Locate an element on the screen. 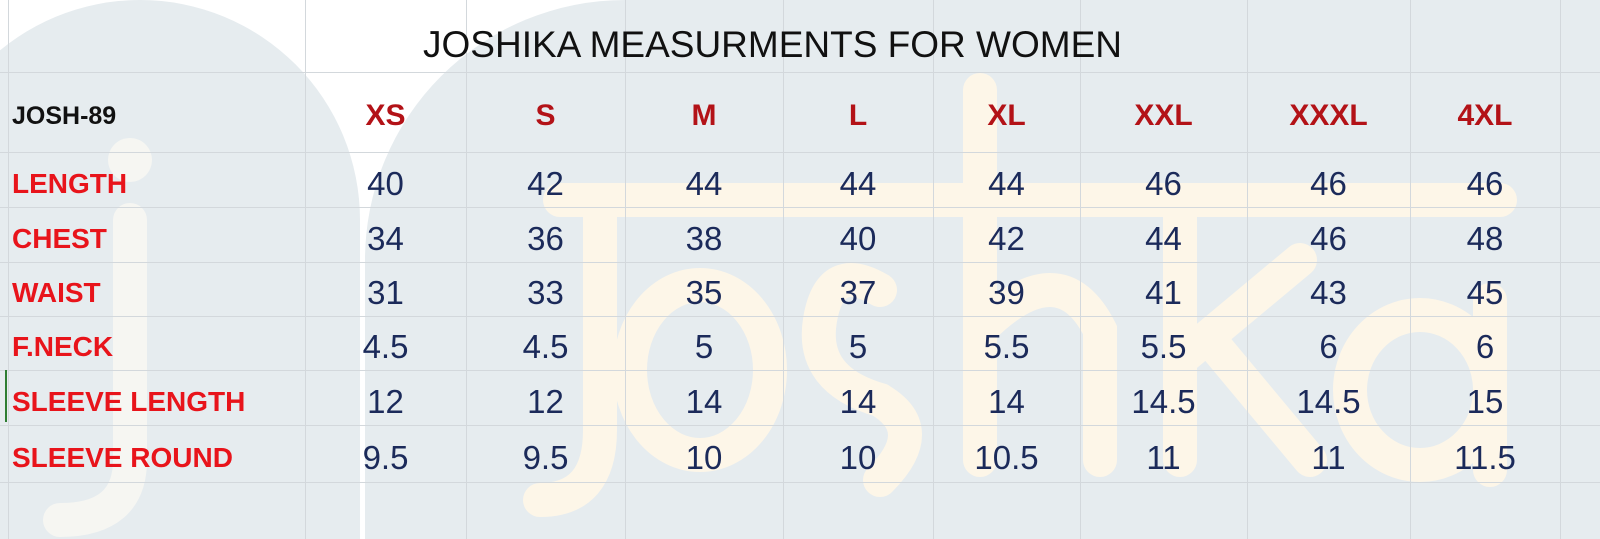 The image size is (1600, 539). size-header: L is located at coordinates (858, 115).